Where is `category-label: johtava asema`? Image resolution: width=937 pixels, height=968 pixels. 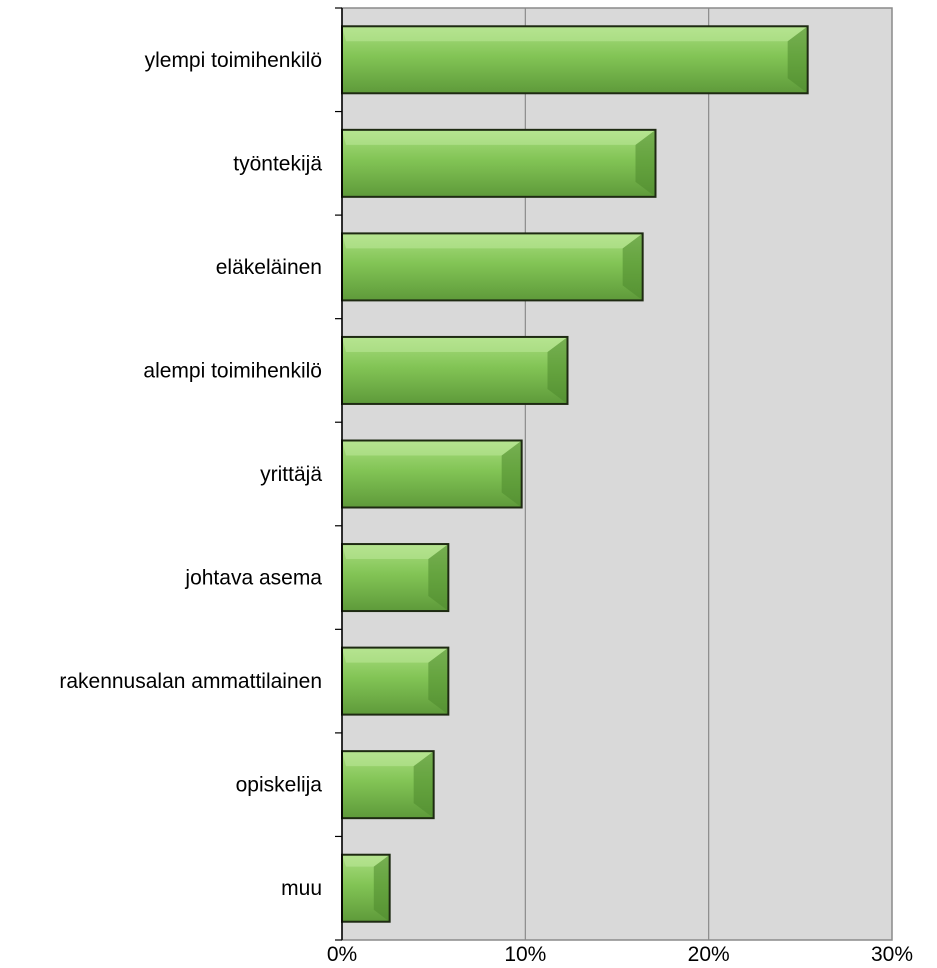
category-label: johtava asema is located at coordinates (253, 578).